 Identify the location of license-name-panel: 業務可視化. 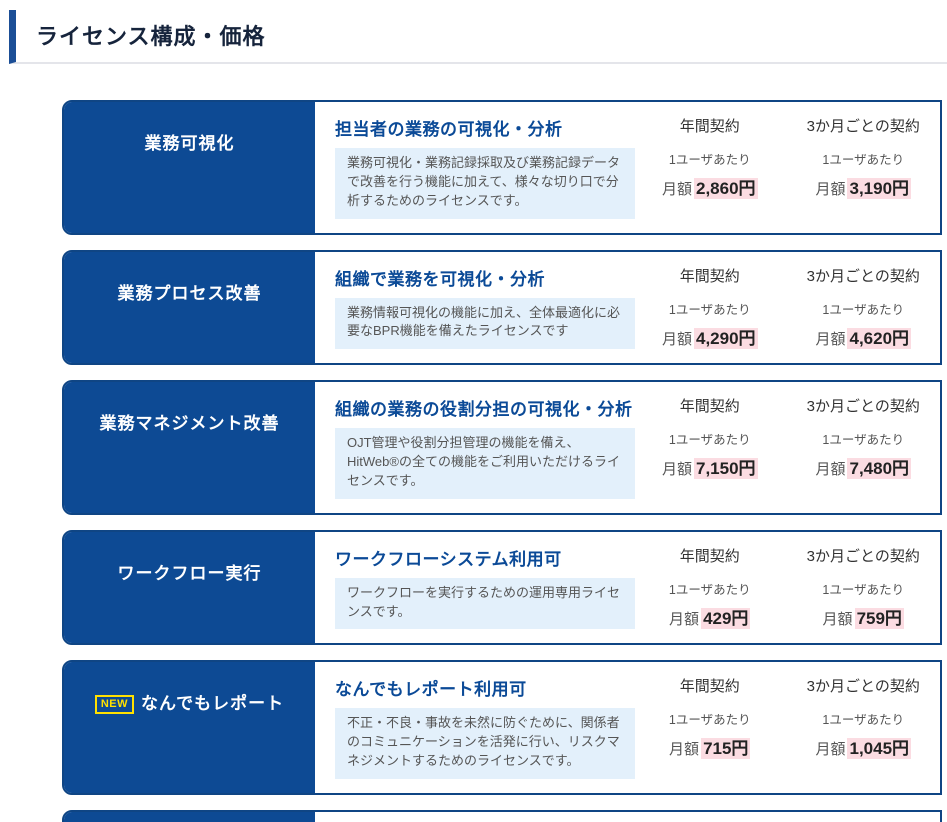
(189, 167).